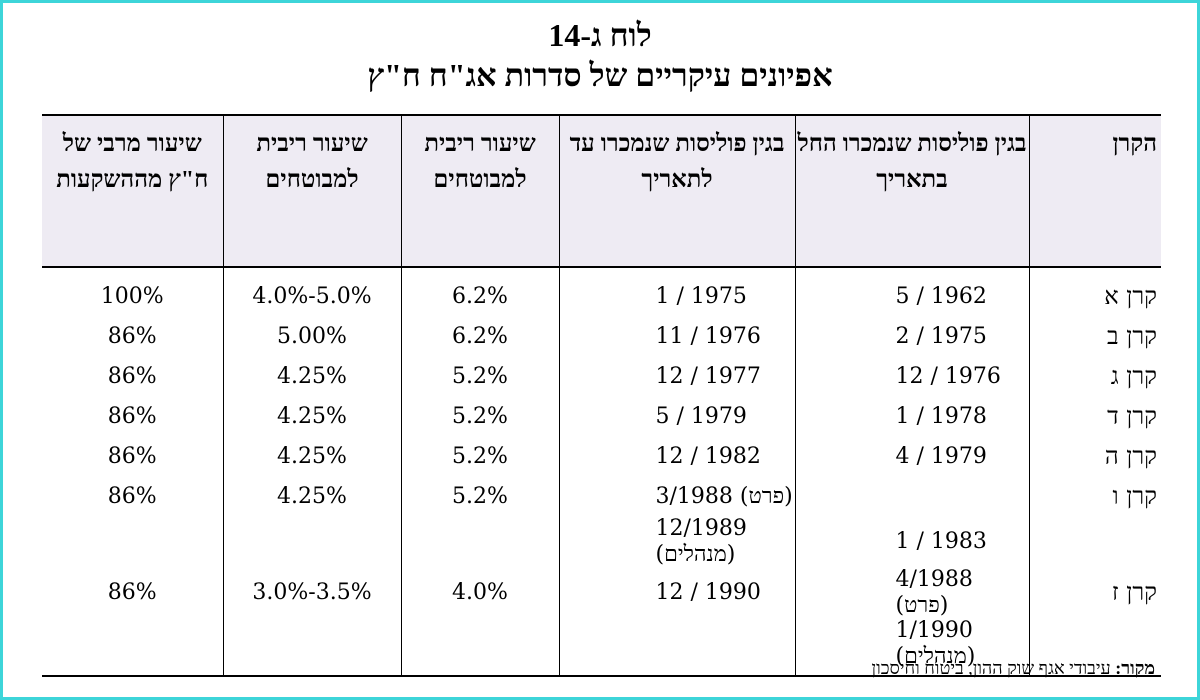 This screenshot has height=700, width=1200. I want to click on cell-sold-from, so click(911, 496).